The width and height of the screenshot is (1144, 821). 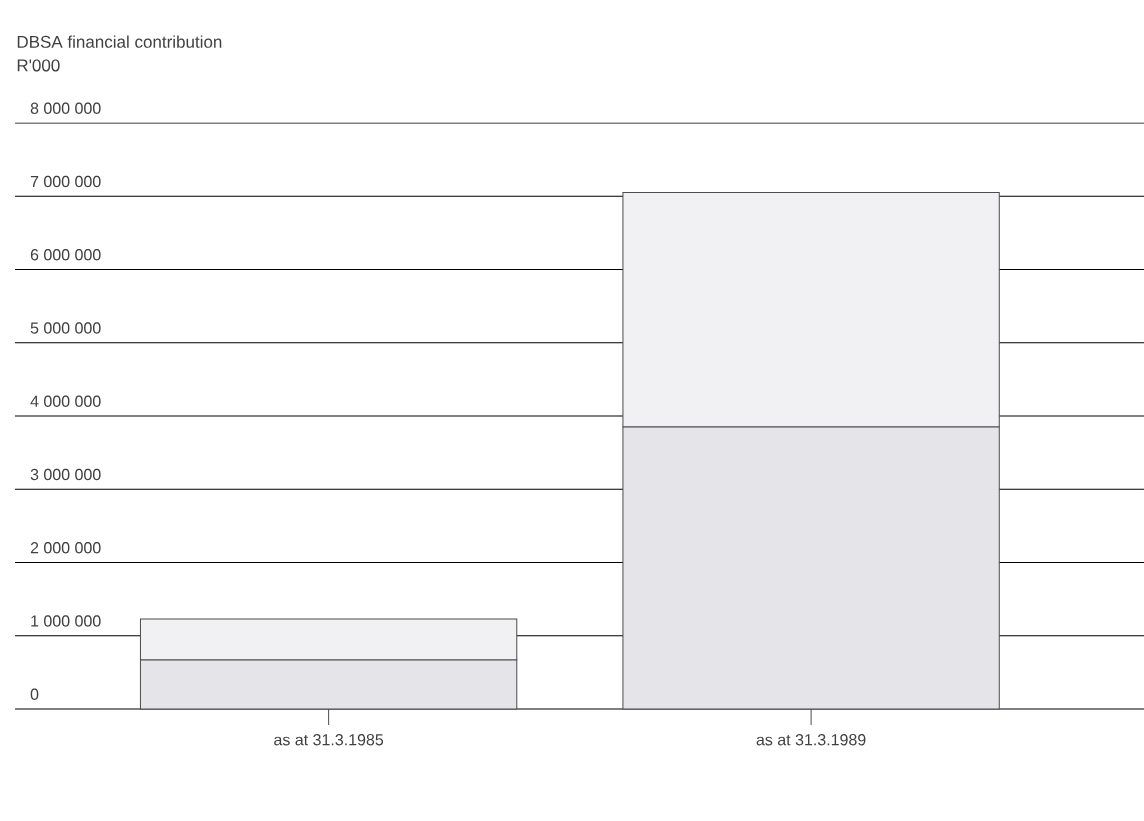 What do you see at coordinates (65, 255) in the screenshot?
I see `y-tick-label: 6 000 000` at bounding box center [65, 255].